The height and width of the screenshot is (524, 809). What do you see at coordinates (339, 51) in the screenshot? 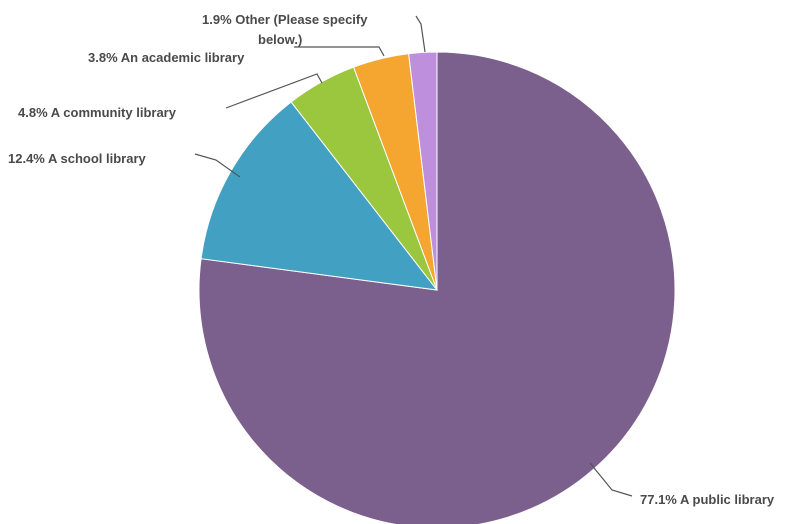
I see `leader-line-academic` at bounding box center [339, 51].